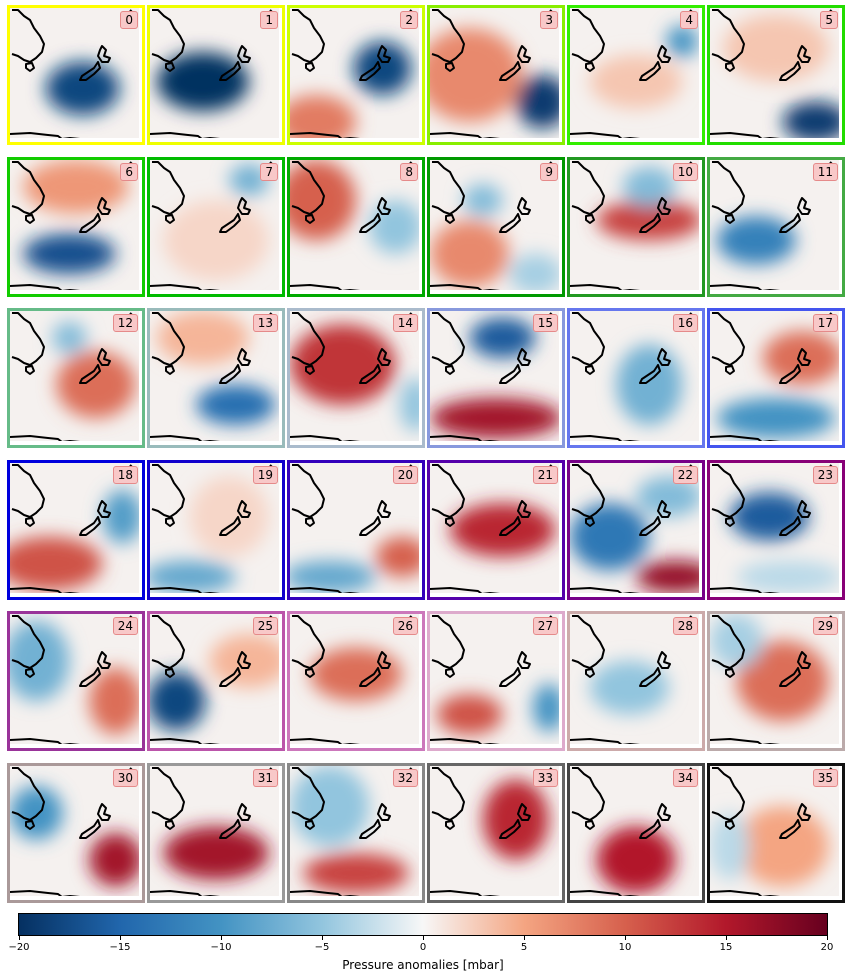 The height and width of the screenshot is (978, 851). What do you see at coordinates (423, 924) in the screenshot?
I see `colorbar` at bounding box center [423, 924].